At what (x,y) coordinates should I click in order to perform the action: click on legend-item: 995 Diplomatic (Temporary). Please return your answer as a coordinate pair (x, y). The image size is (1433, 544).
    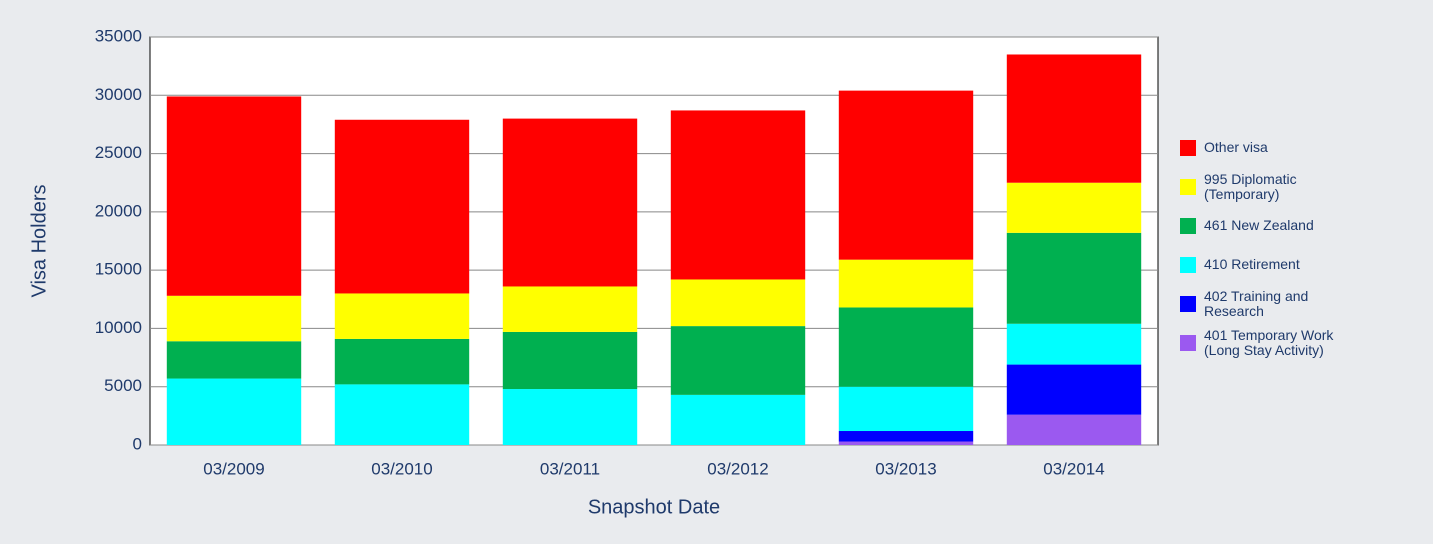
    Looking at the image, I should click on (1280, 186).